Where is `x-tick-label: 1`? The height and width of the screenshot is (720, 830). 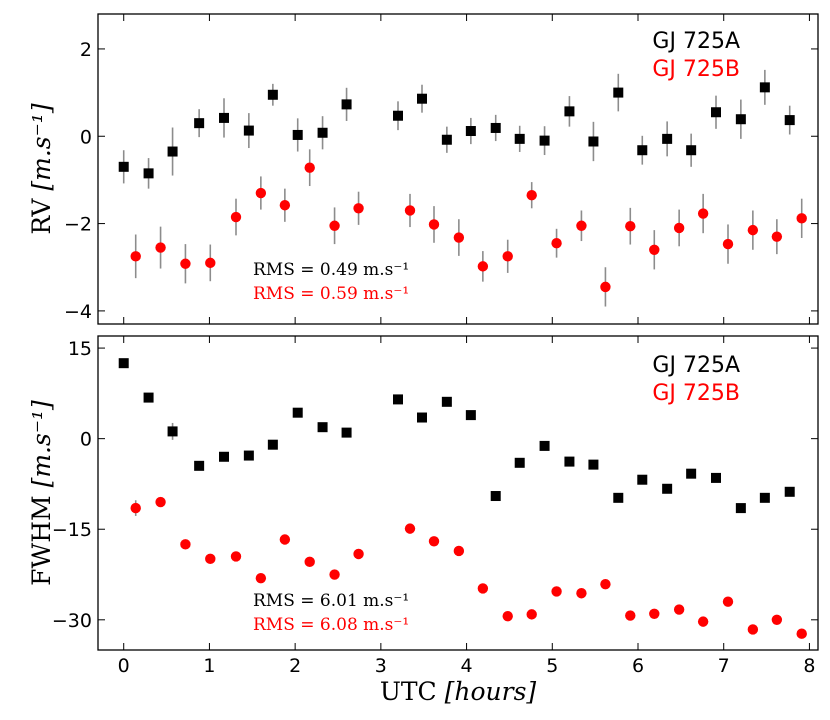
x-tick-label: 1 is located at coordinates (209, 666).